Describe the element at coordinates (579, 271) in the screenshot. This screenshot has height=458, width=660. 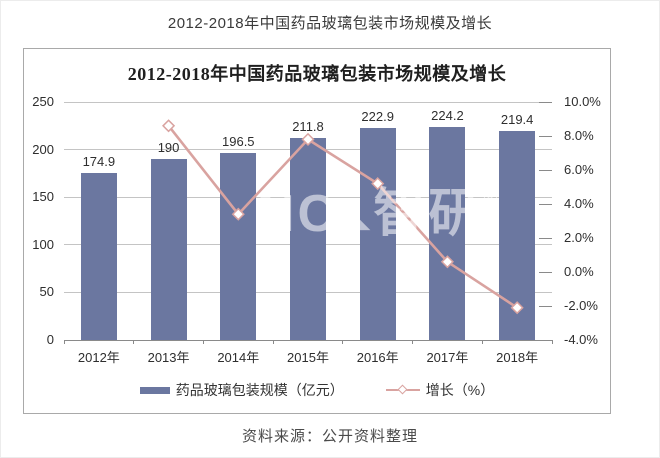
I see `right-axis-tick-label: 0.0%` at that location.